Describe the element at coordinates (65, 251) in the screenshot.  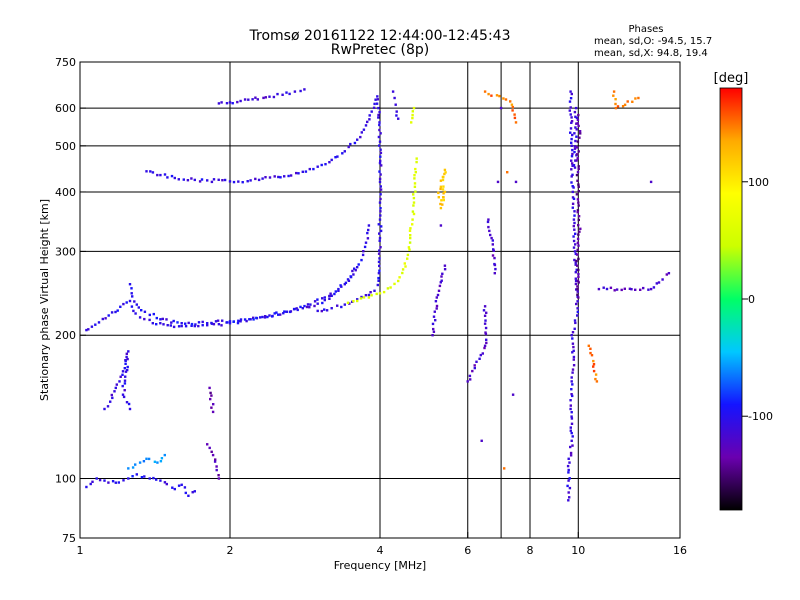
I see `y-tick-label: 300` at that location.